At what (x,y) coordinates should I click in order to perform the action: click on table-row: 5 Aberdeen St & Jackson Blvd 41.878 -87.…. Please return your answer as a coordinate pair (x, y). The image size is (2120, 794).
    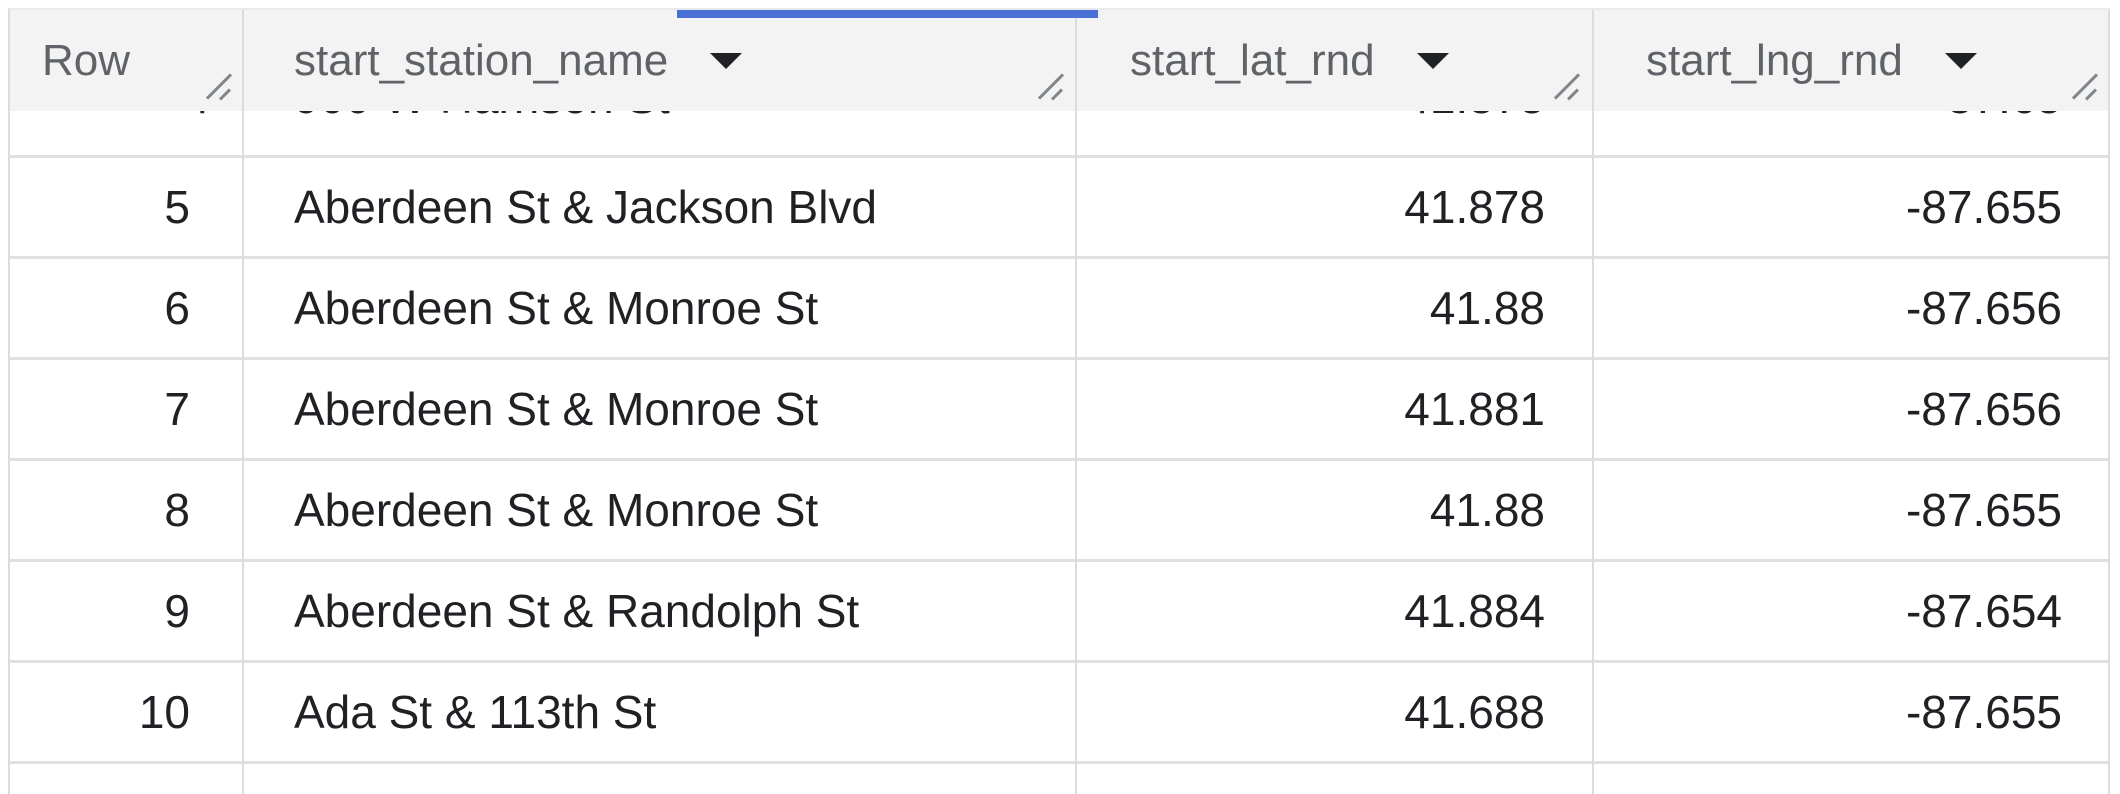
    Looking at the image, I should click on (1060, 208).